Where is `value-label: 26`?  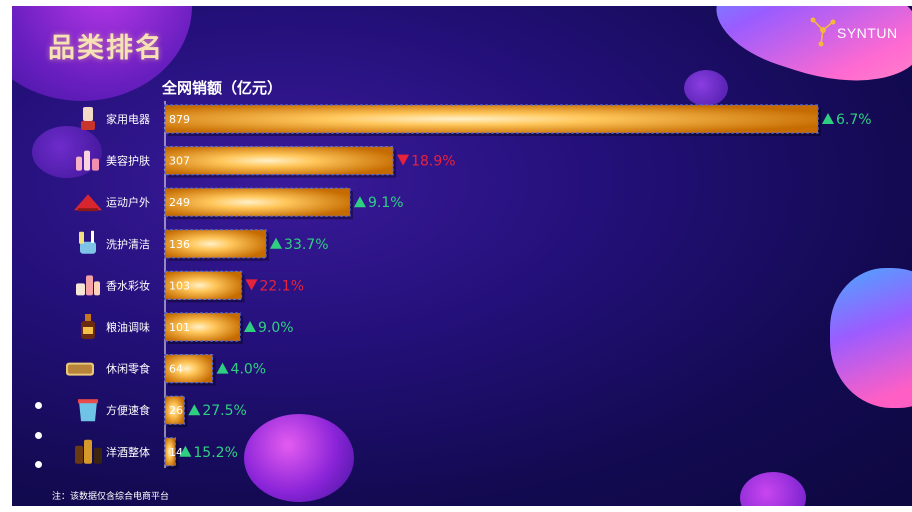 value-label: 26 is located at coordinates (176, 410).